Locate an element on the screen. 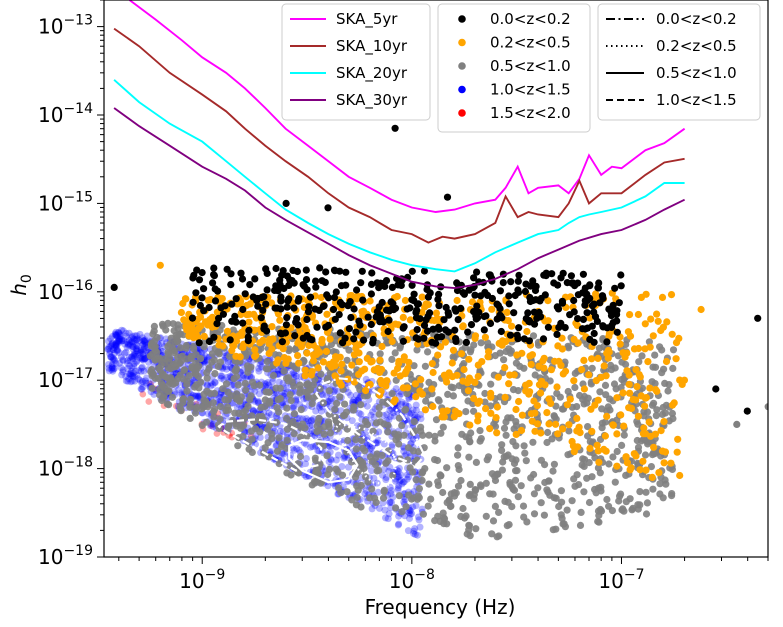 The image size is (783, 627). x-tick-label: 10−9 is located at coordinates (202, 580).